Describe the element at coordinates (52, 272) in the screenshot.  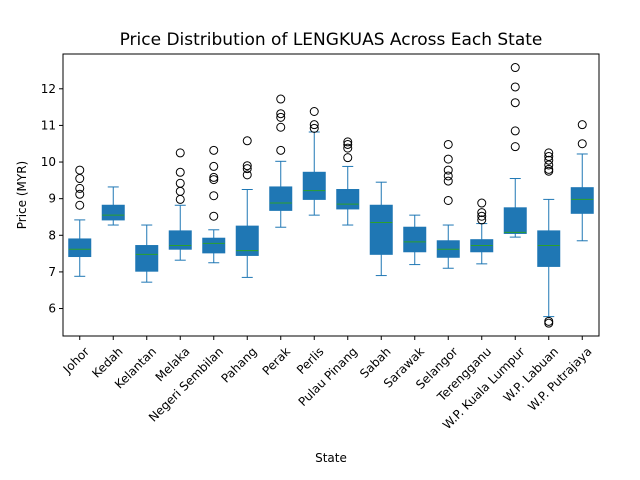
I see `y-tick-label: 7` at that location.